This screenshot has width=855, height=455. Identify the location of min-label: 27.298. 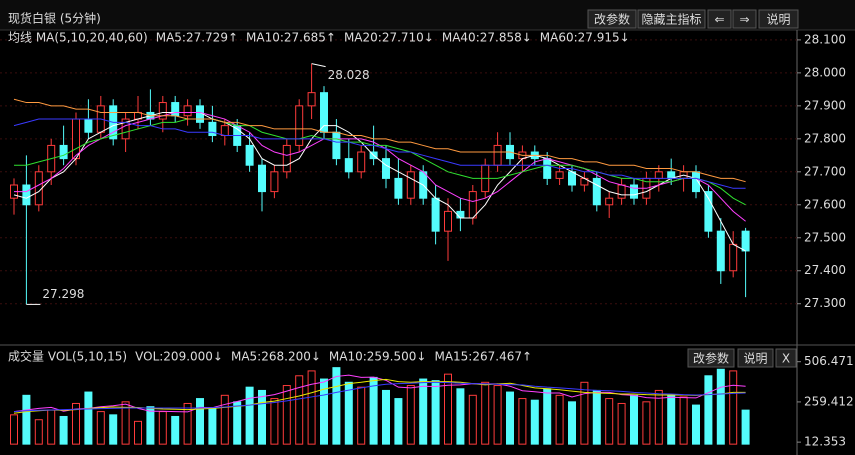
(63, 294).